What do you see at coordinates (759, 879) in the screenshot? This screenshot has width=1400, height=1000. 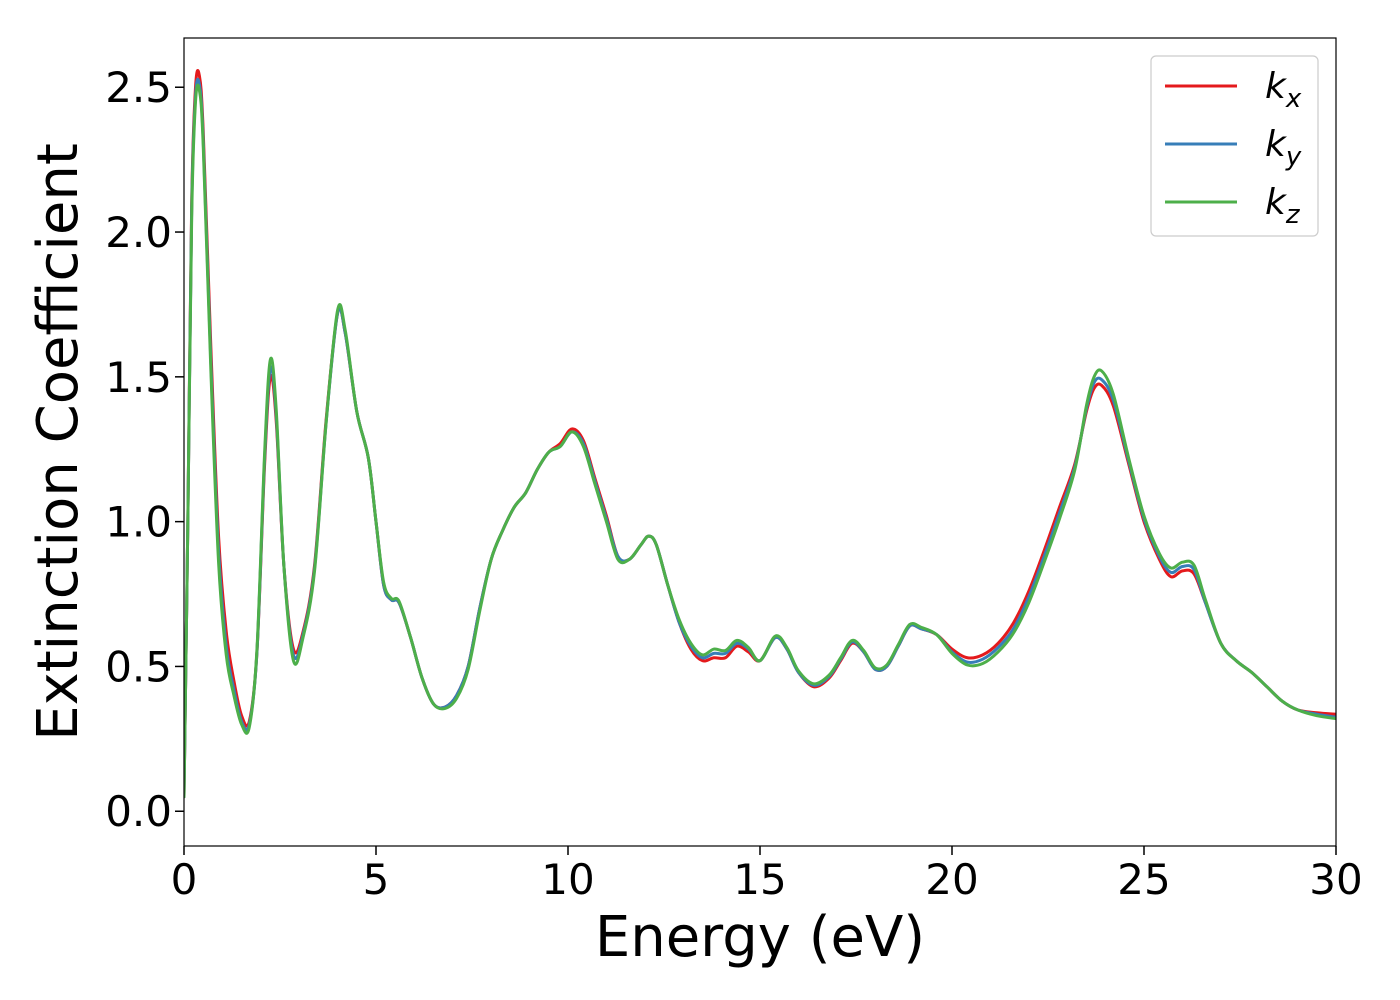 I see `x-tick-label: 15` at bounding box center [759, 879].